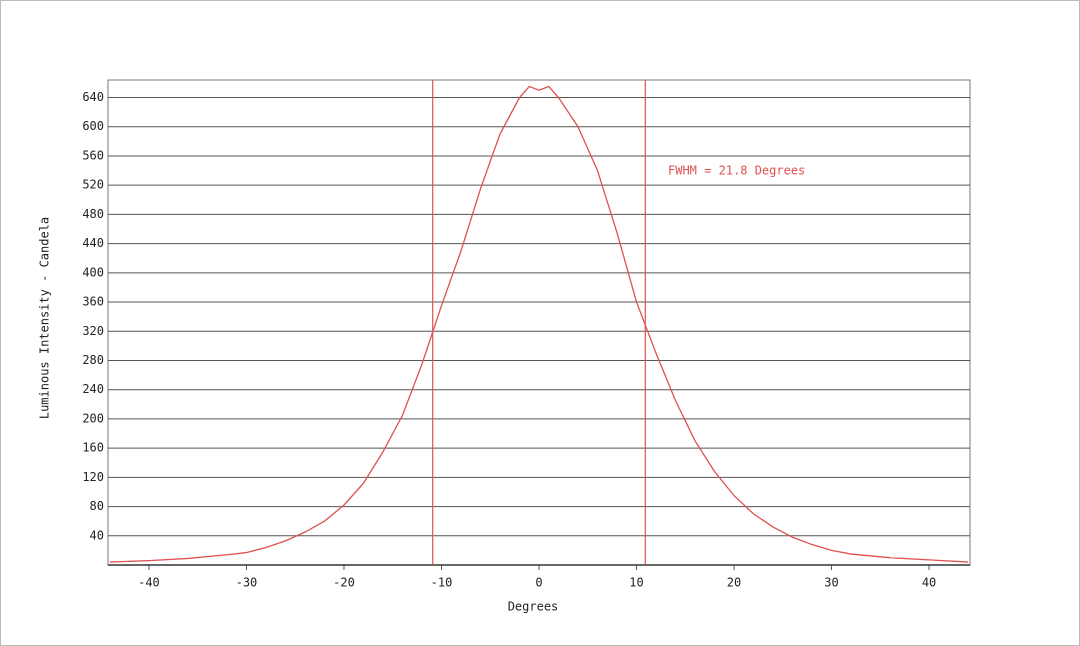 The height and width of the screenshot is (646, 1080). Describe the element at coordinates (93, 477) in the screenshot. I see `y-tick-label: 120` at that location.